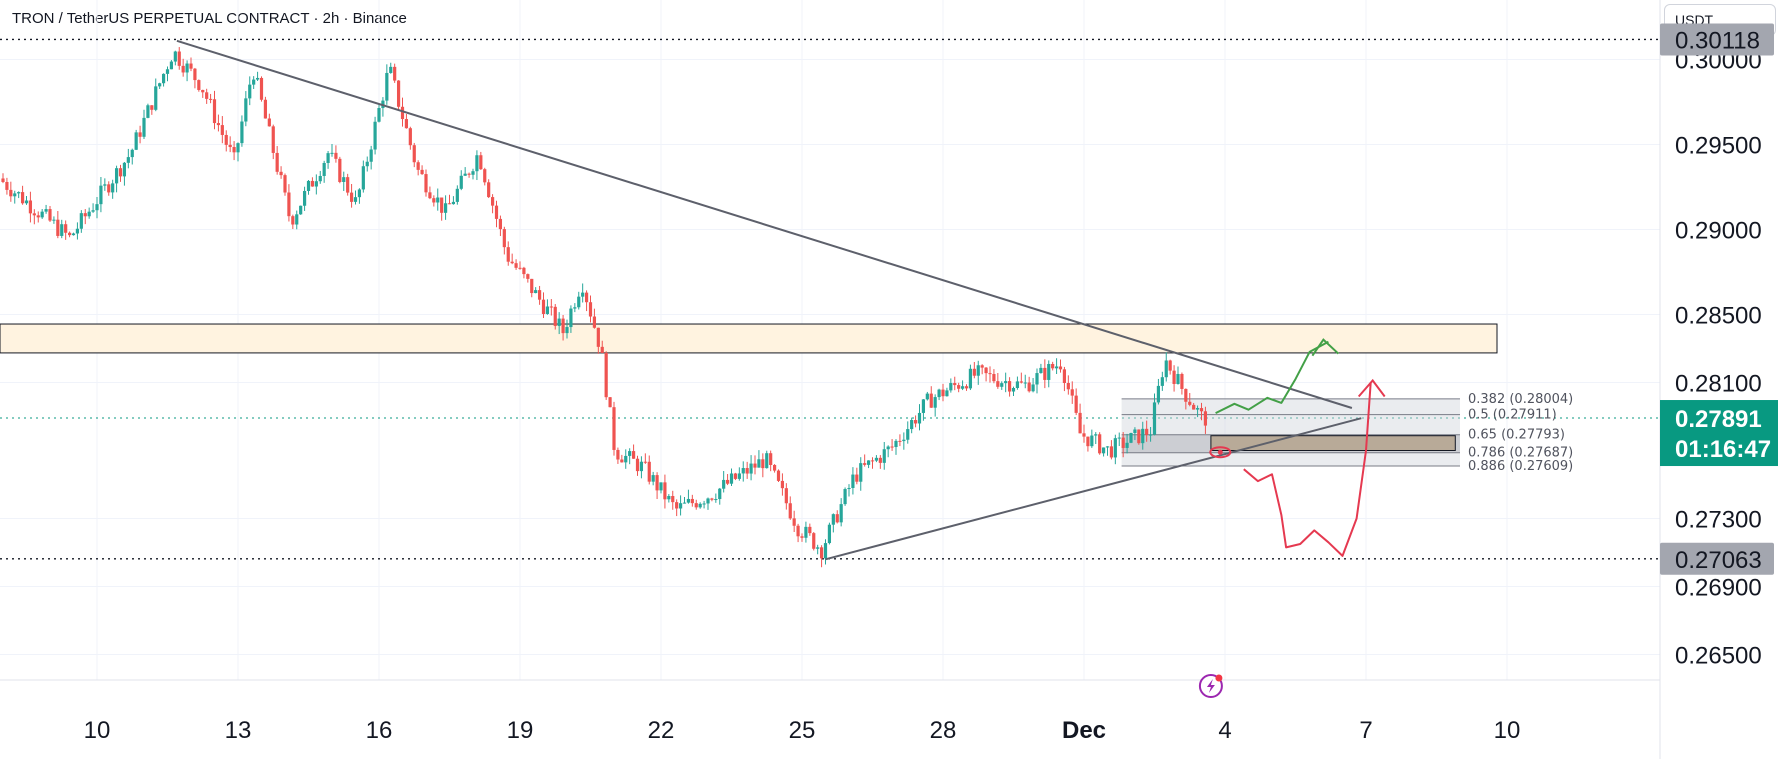  What do you see at coordinates (1272, 377) in the screenshot?
I see `bullish-projection-path` at bounding box center [1272, 377].